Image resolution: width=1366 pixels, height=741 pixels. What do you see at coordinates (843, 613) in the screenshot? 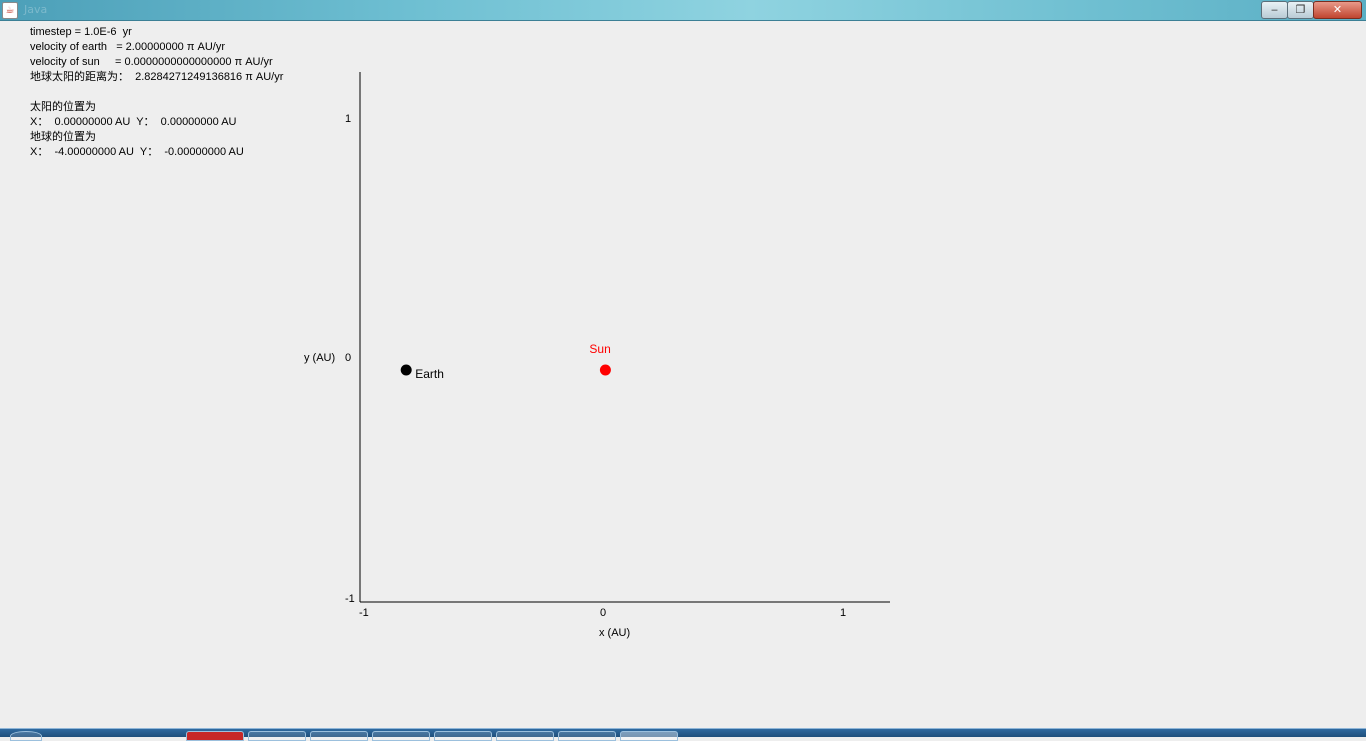
I see `x-tick-label: 1` at bounding box center [843, 613].